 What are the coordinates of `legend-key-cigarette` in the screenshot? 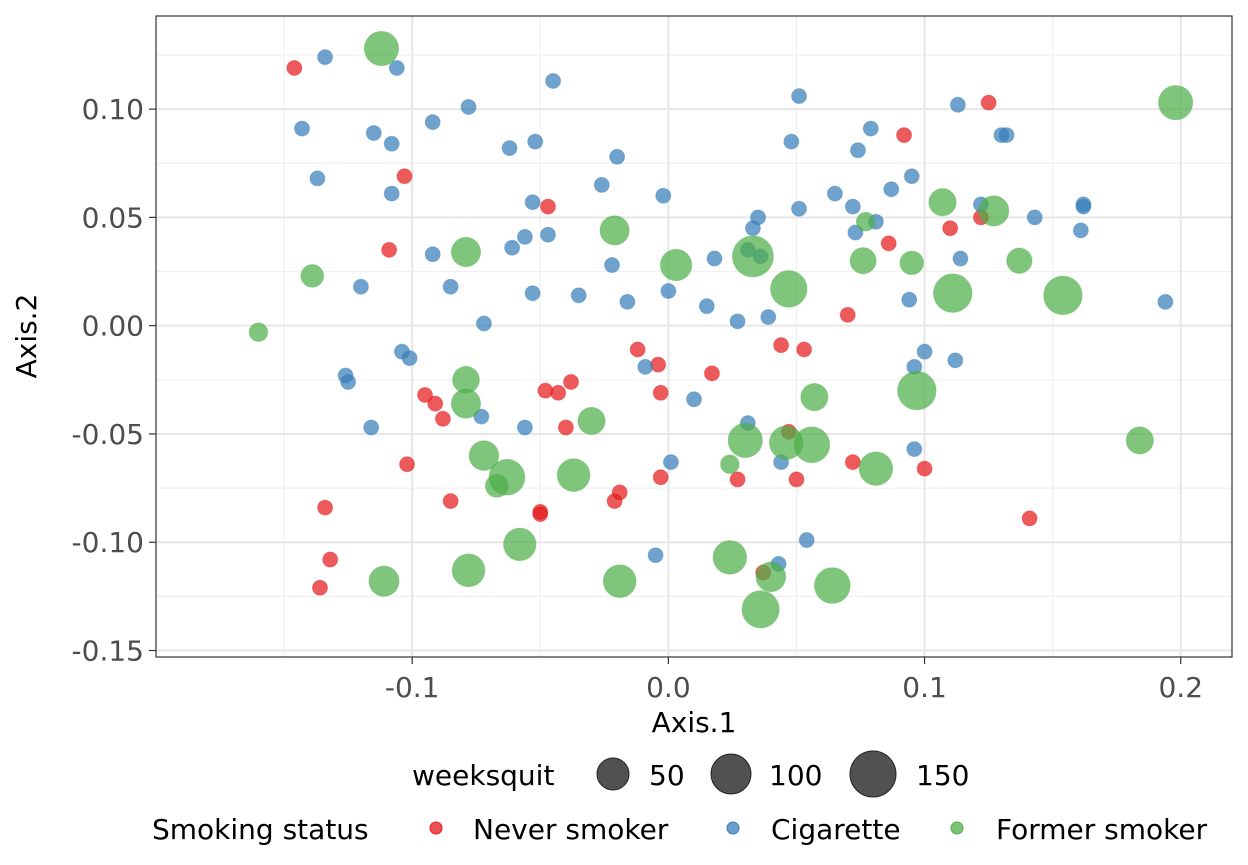 It's located at (733, 828).